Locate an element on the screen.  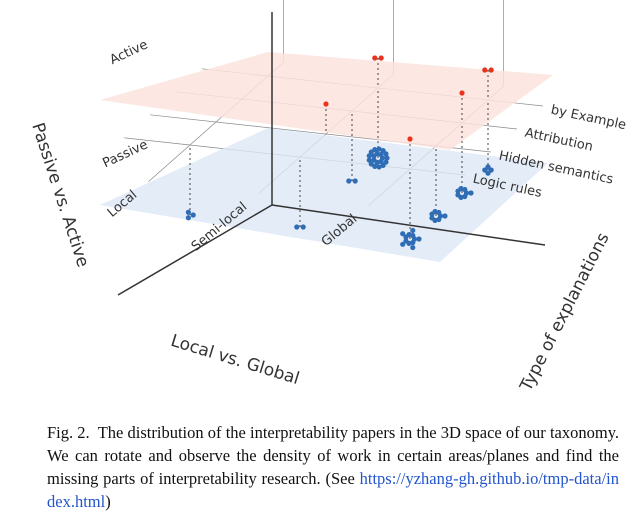
caption-label: Fig. 2. is located at coordinates (68, 432).